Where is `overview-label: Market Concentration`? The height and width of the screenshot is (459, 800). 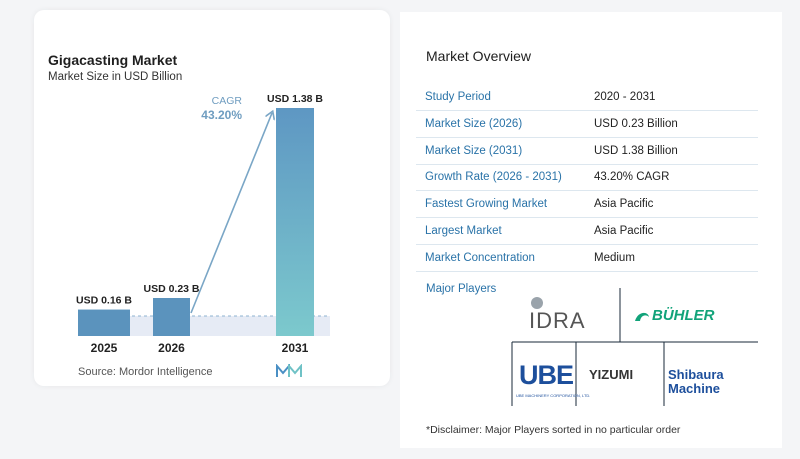 overview-label: Market Concentration is located at coordinates (480, 257).